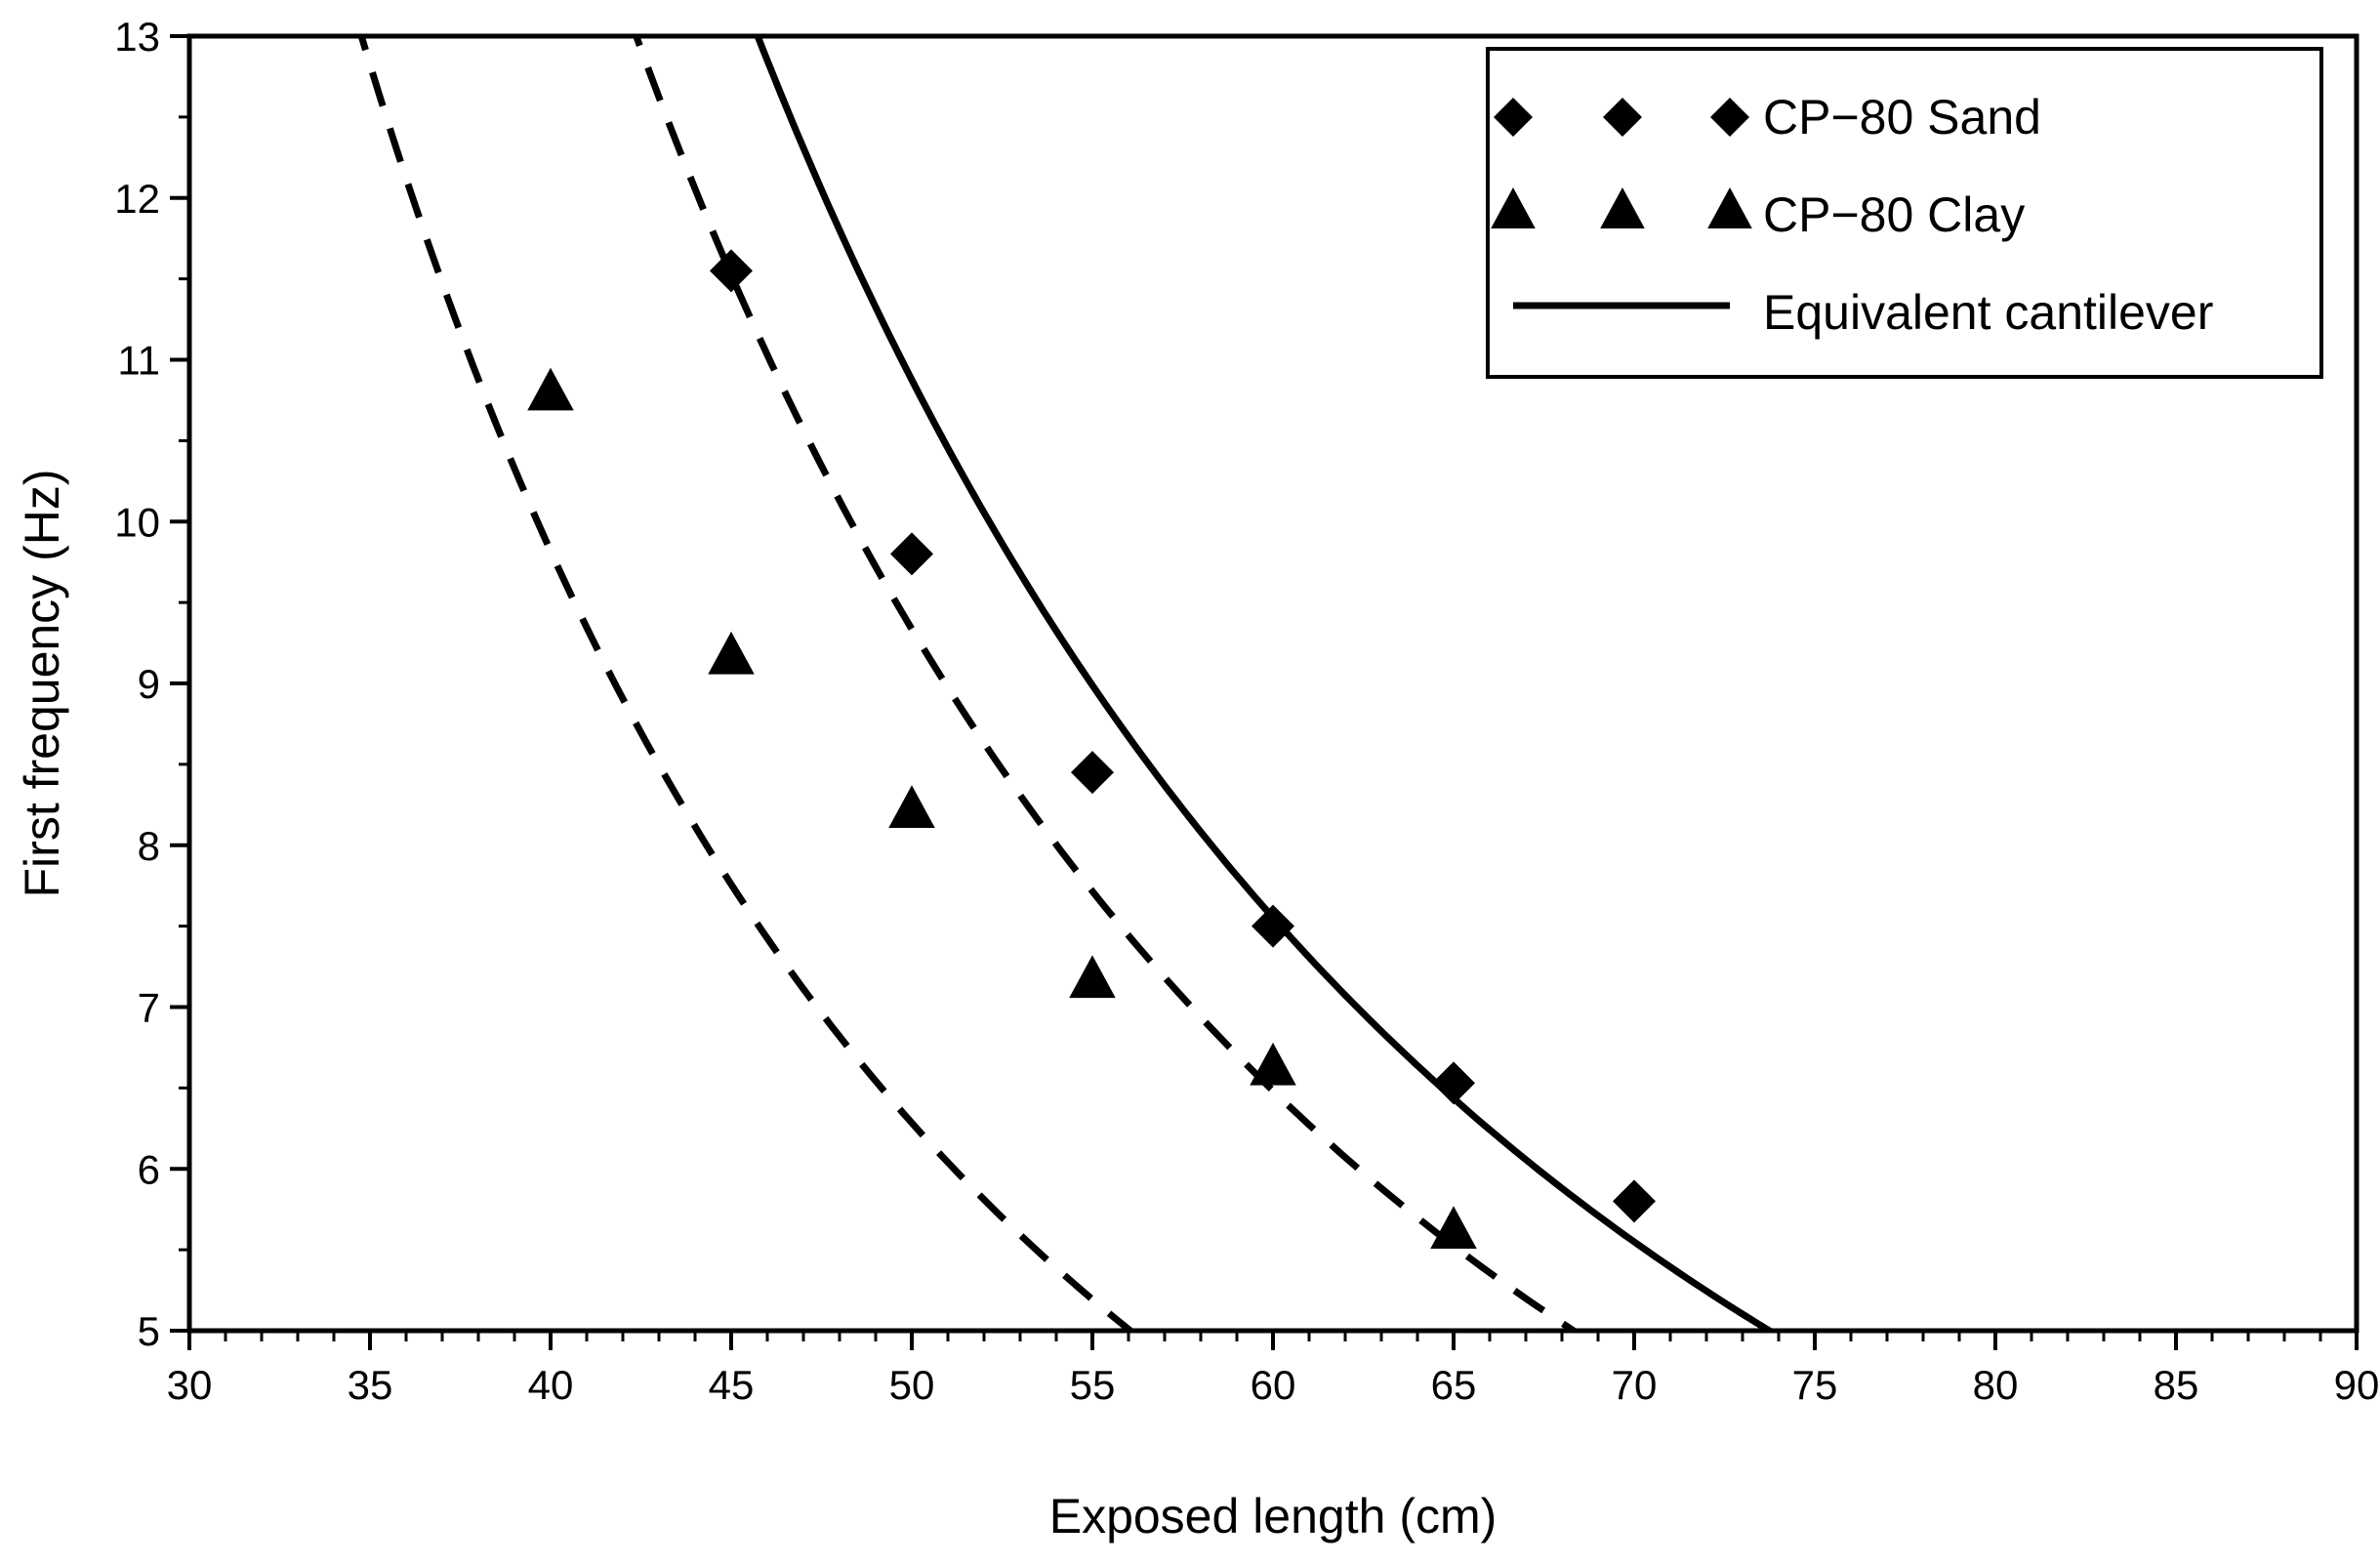 This screenshot has width=2380, height=1565. I want to click on x-tick-label-85: 85, so click(2176, 1385).